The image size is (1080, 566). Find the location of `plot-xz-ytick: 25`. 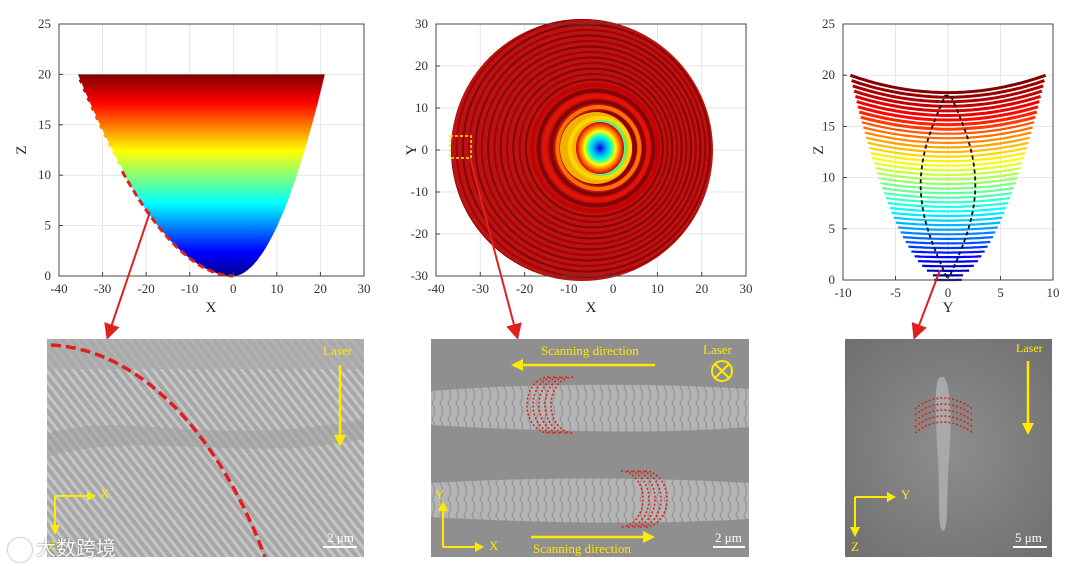

plot-xz-ytick: 25 is located at coordinates (44, 23).